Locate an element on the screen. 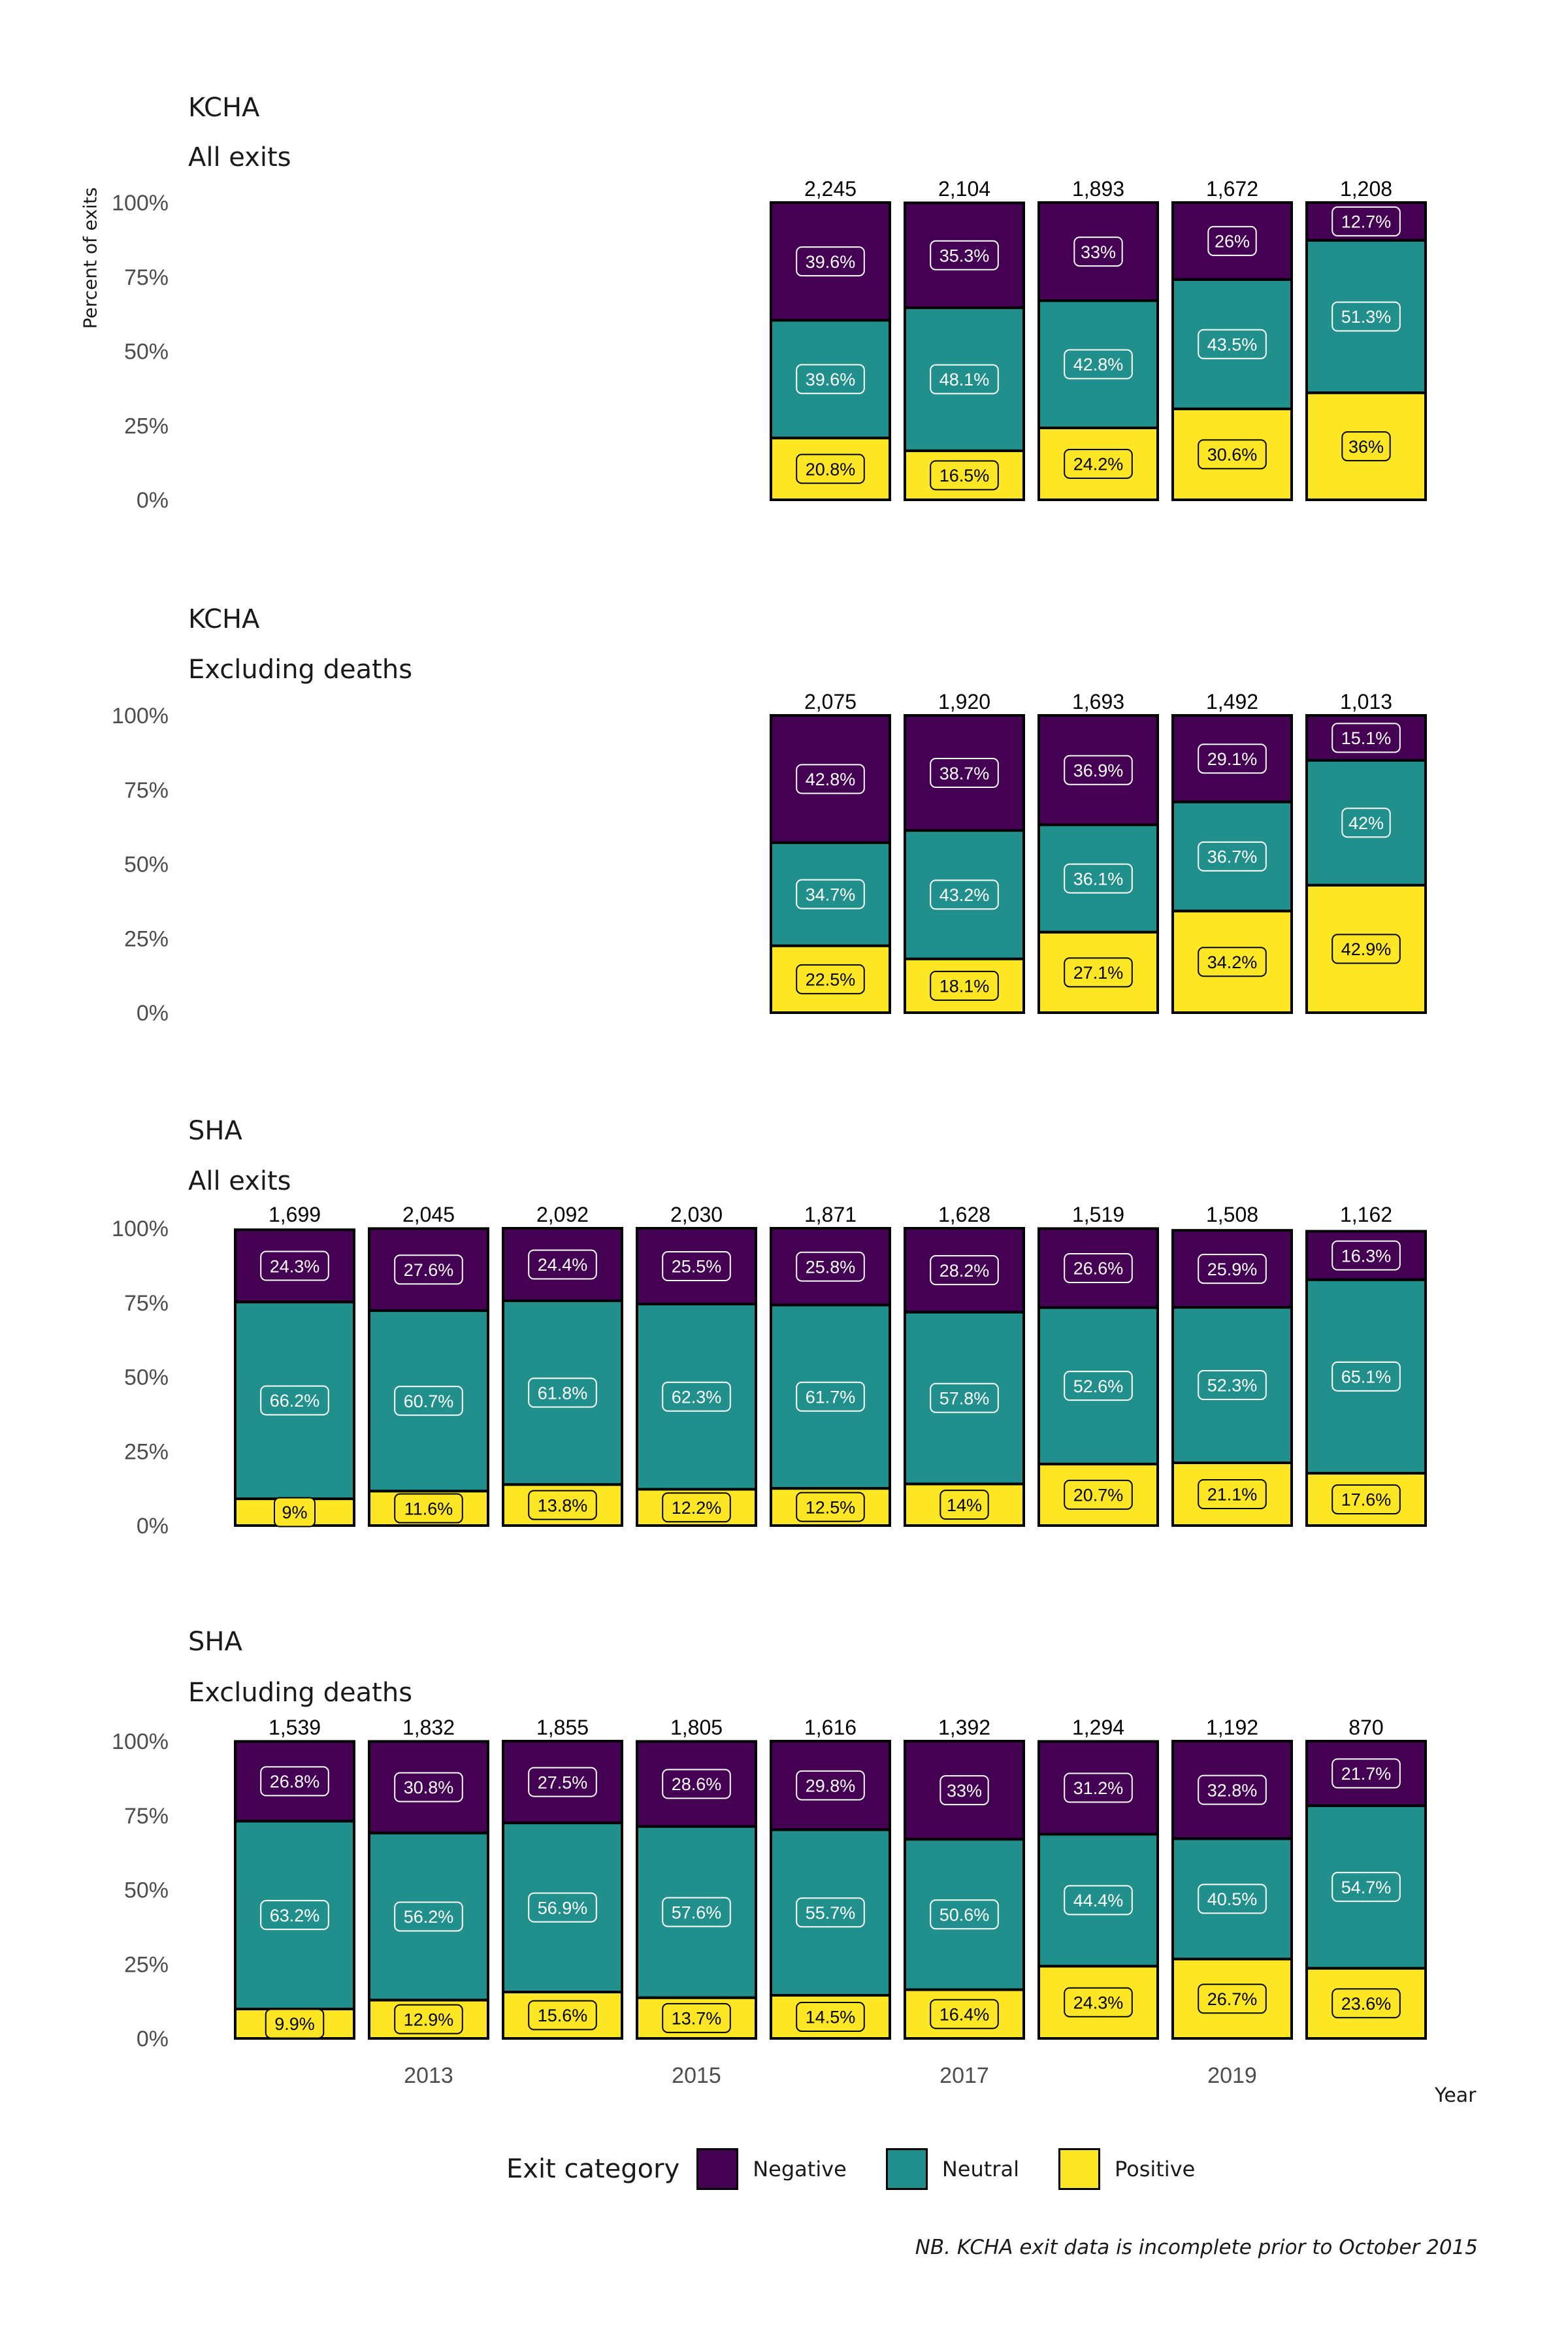 Image resolution: width=1568 pixels, height=2352 pixels. panel-3-label-2016-negative-box is located at coordinates (830, 1266).